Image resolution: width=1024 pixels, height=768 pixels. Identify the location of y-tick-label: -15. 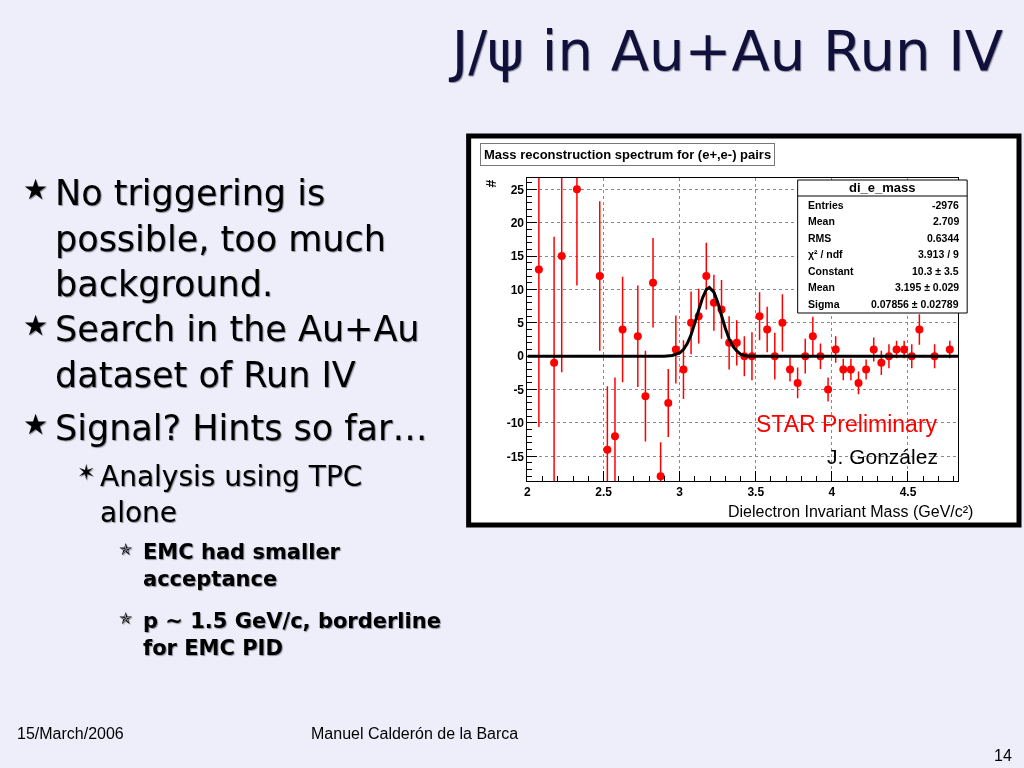
(515, 456).